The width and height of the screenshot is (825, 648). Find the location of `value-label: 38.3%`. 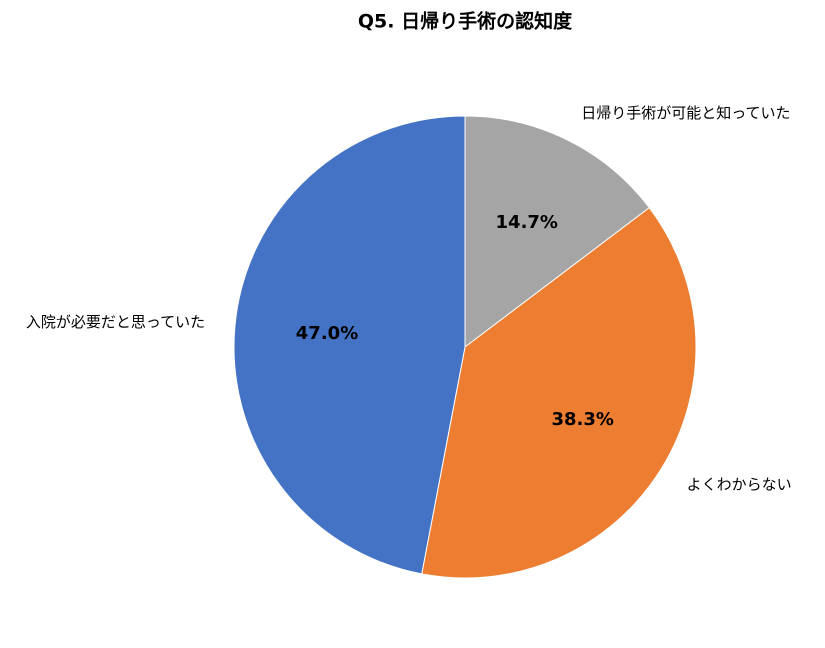

value-label: 38.3% is located at coordinates (582, 419).